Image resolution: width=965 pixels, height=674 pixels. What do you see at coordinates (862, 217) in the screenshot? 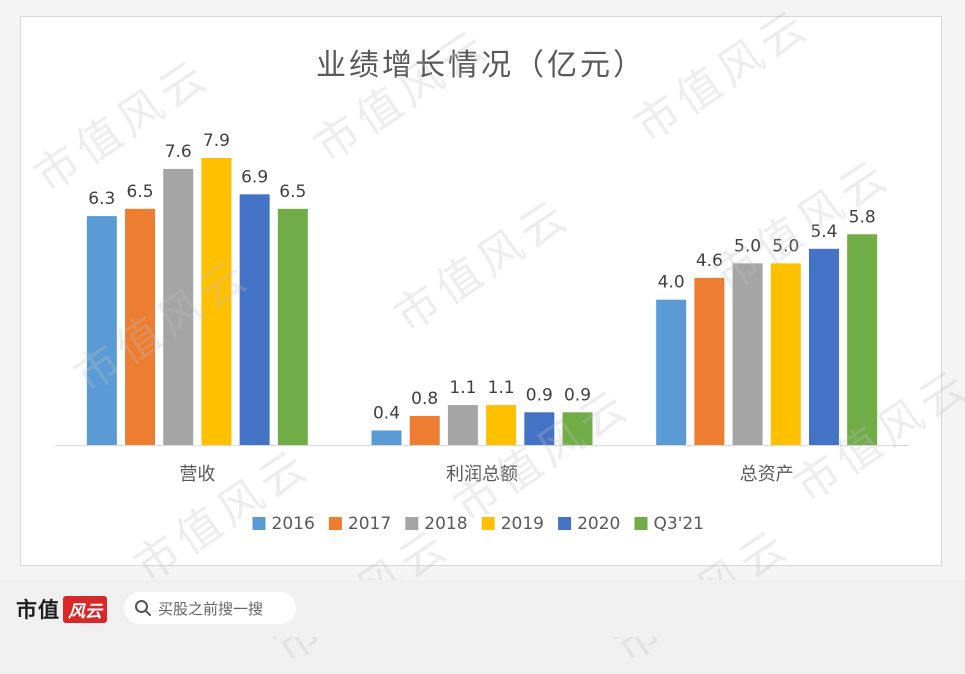
I see `data-label: 5.8` at bounding box center [862, 217].